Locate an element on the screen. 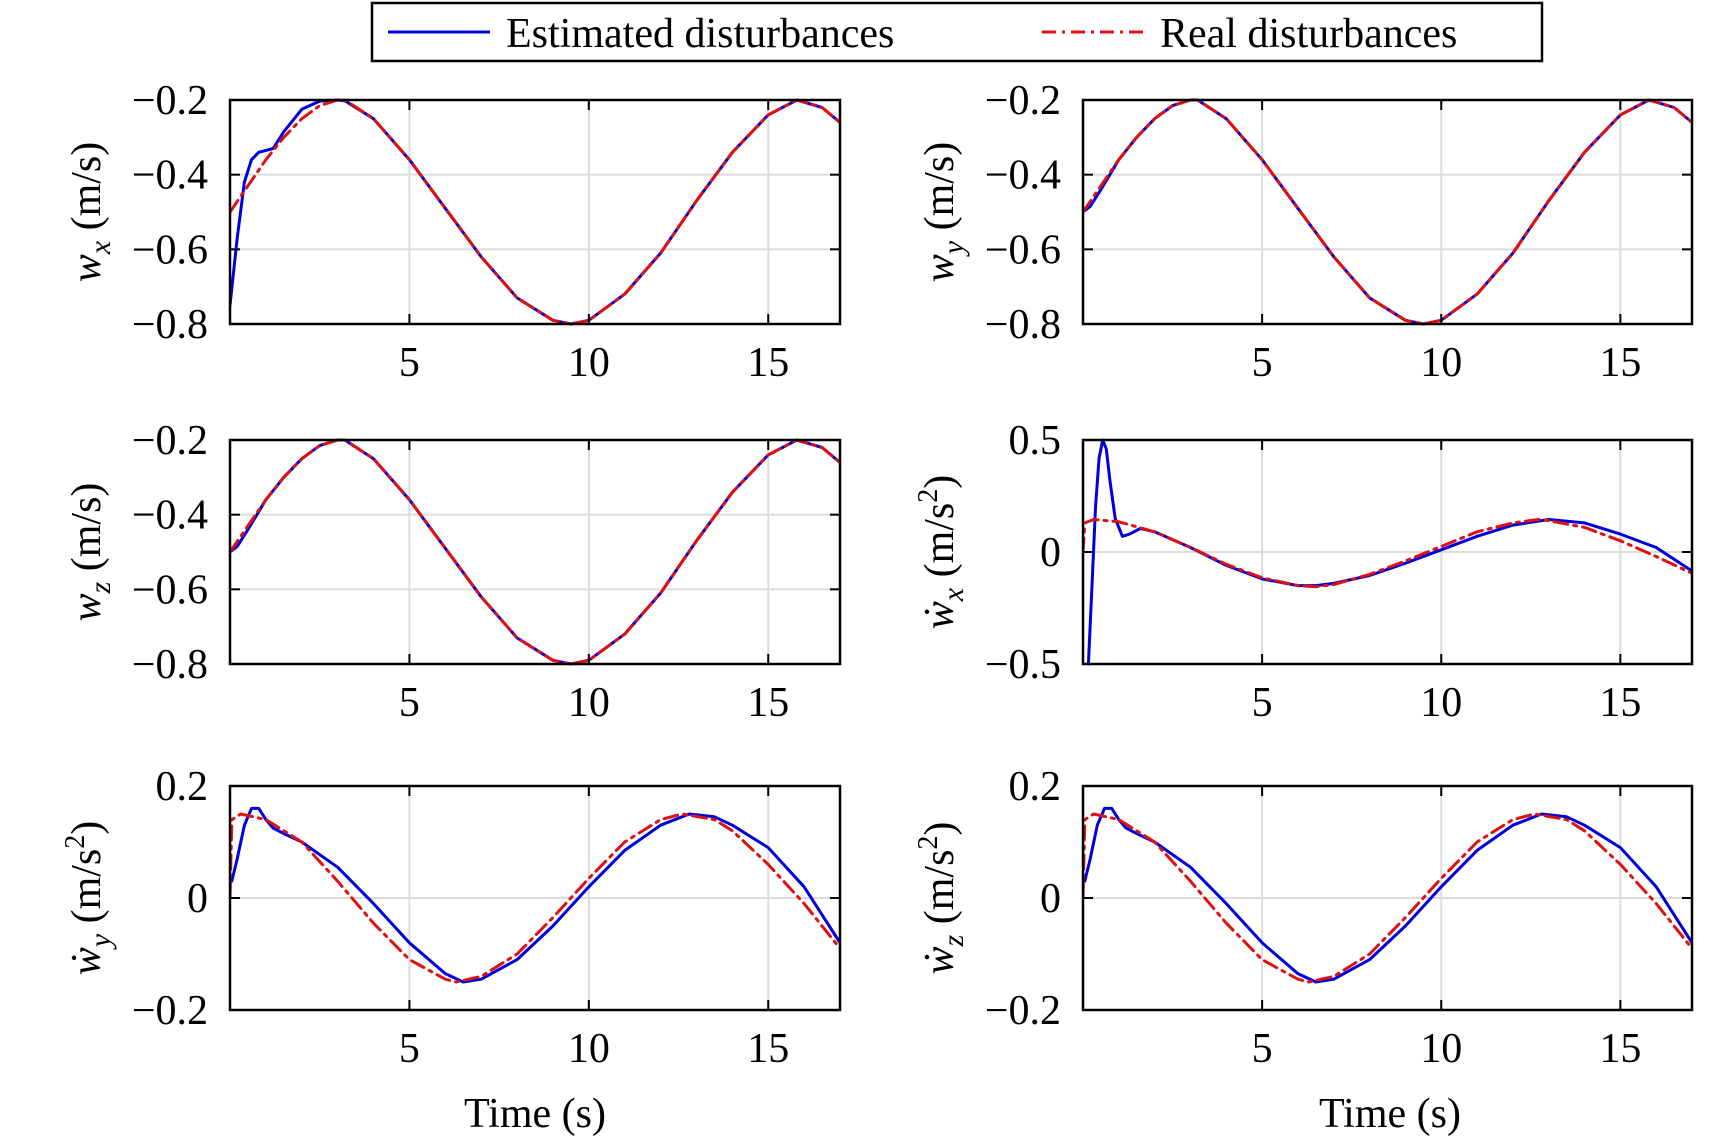  y-axis-label: wz (m/s) is located at coordinates (90, 552).